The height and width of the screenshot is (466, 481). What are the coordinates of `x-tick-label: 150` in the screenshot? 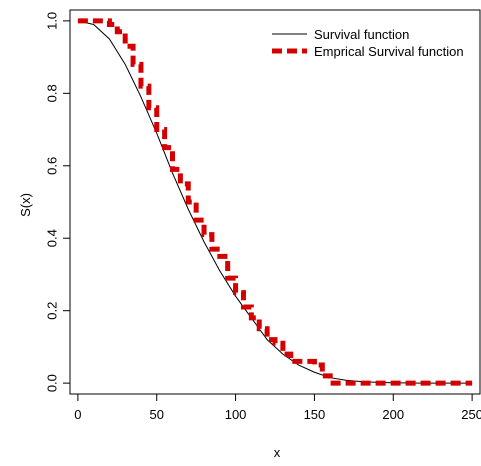 It's located at (315, 414).